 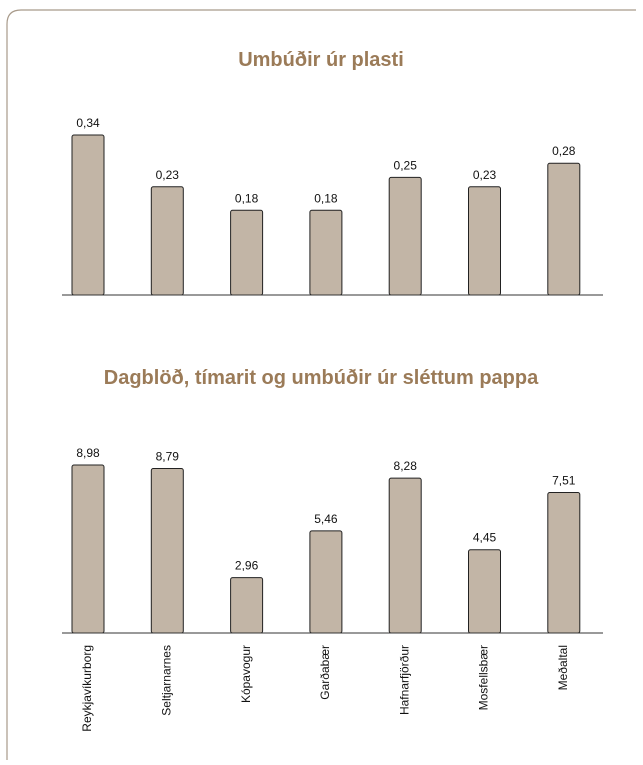 I want to click on data-label: 0,34, so click(x=88, y=123).